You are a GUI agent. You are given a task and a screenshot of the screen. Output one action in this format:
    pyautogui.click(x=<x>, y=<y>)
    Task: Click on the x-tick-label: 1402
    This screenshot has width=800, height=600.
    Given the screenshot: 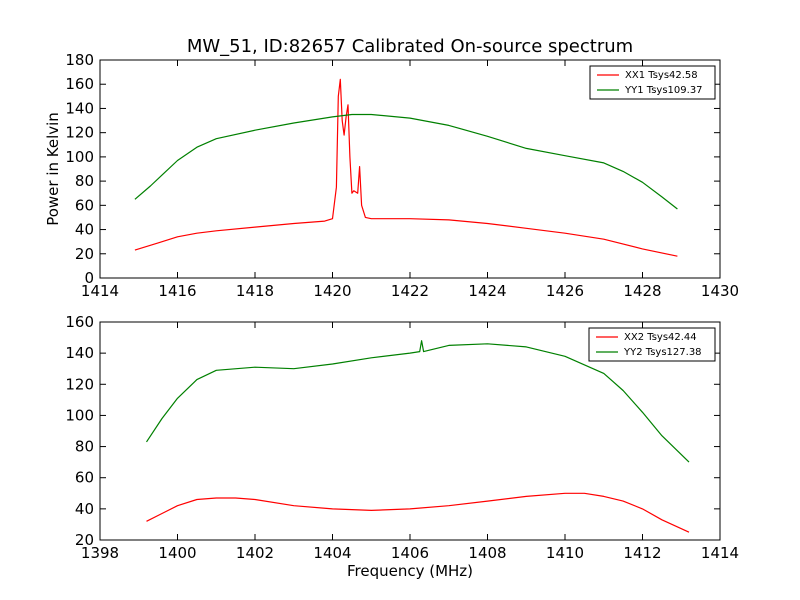 What is the action you would take?
    pyautogui.click(x=255, y=553)
    